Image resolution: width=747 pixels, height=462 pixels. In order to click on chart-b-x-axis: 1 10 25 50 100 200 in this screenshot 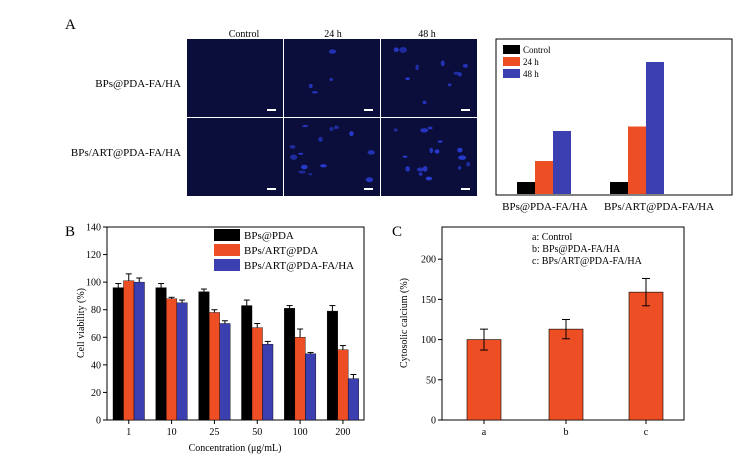, I will do `click(238, 429)`.